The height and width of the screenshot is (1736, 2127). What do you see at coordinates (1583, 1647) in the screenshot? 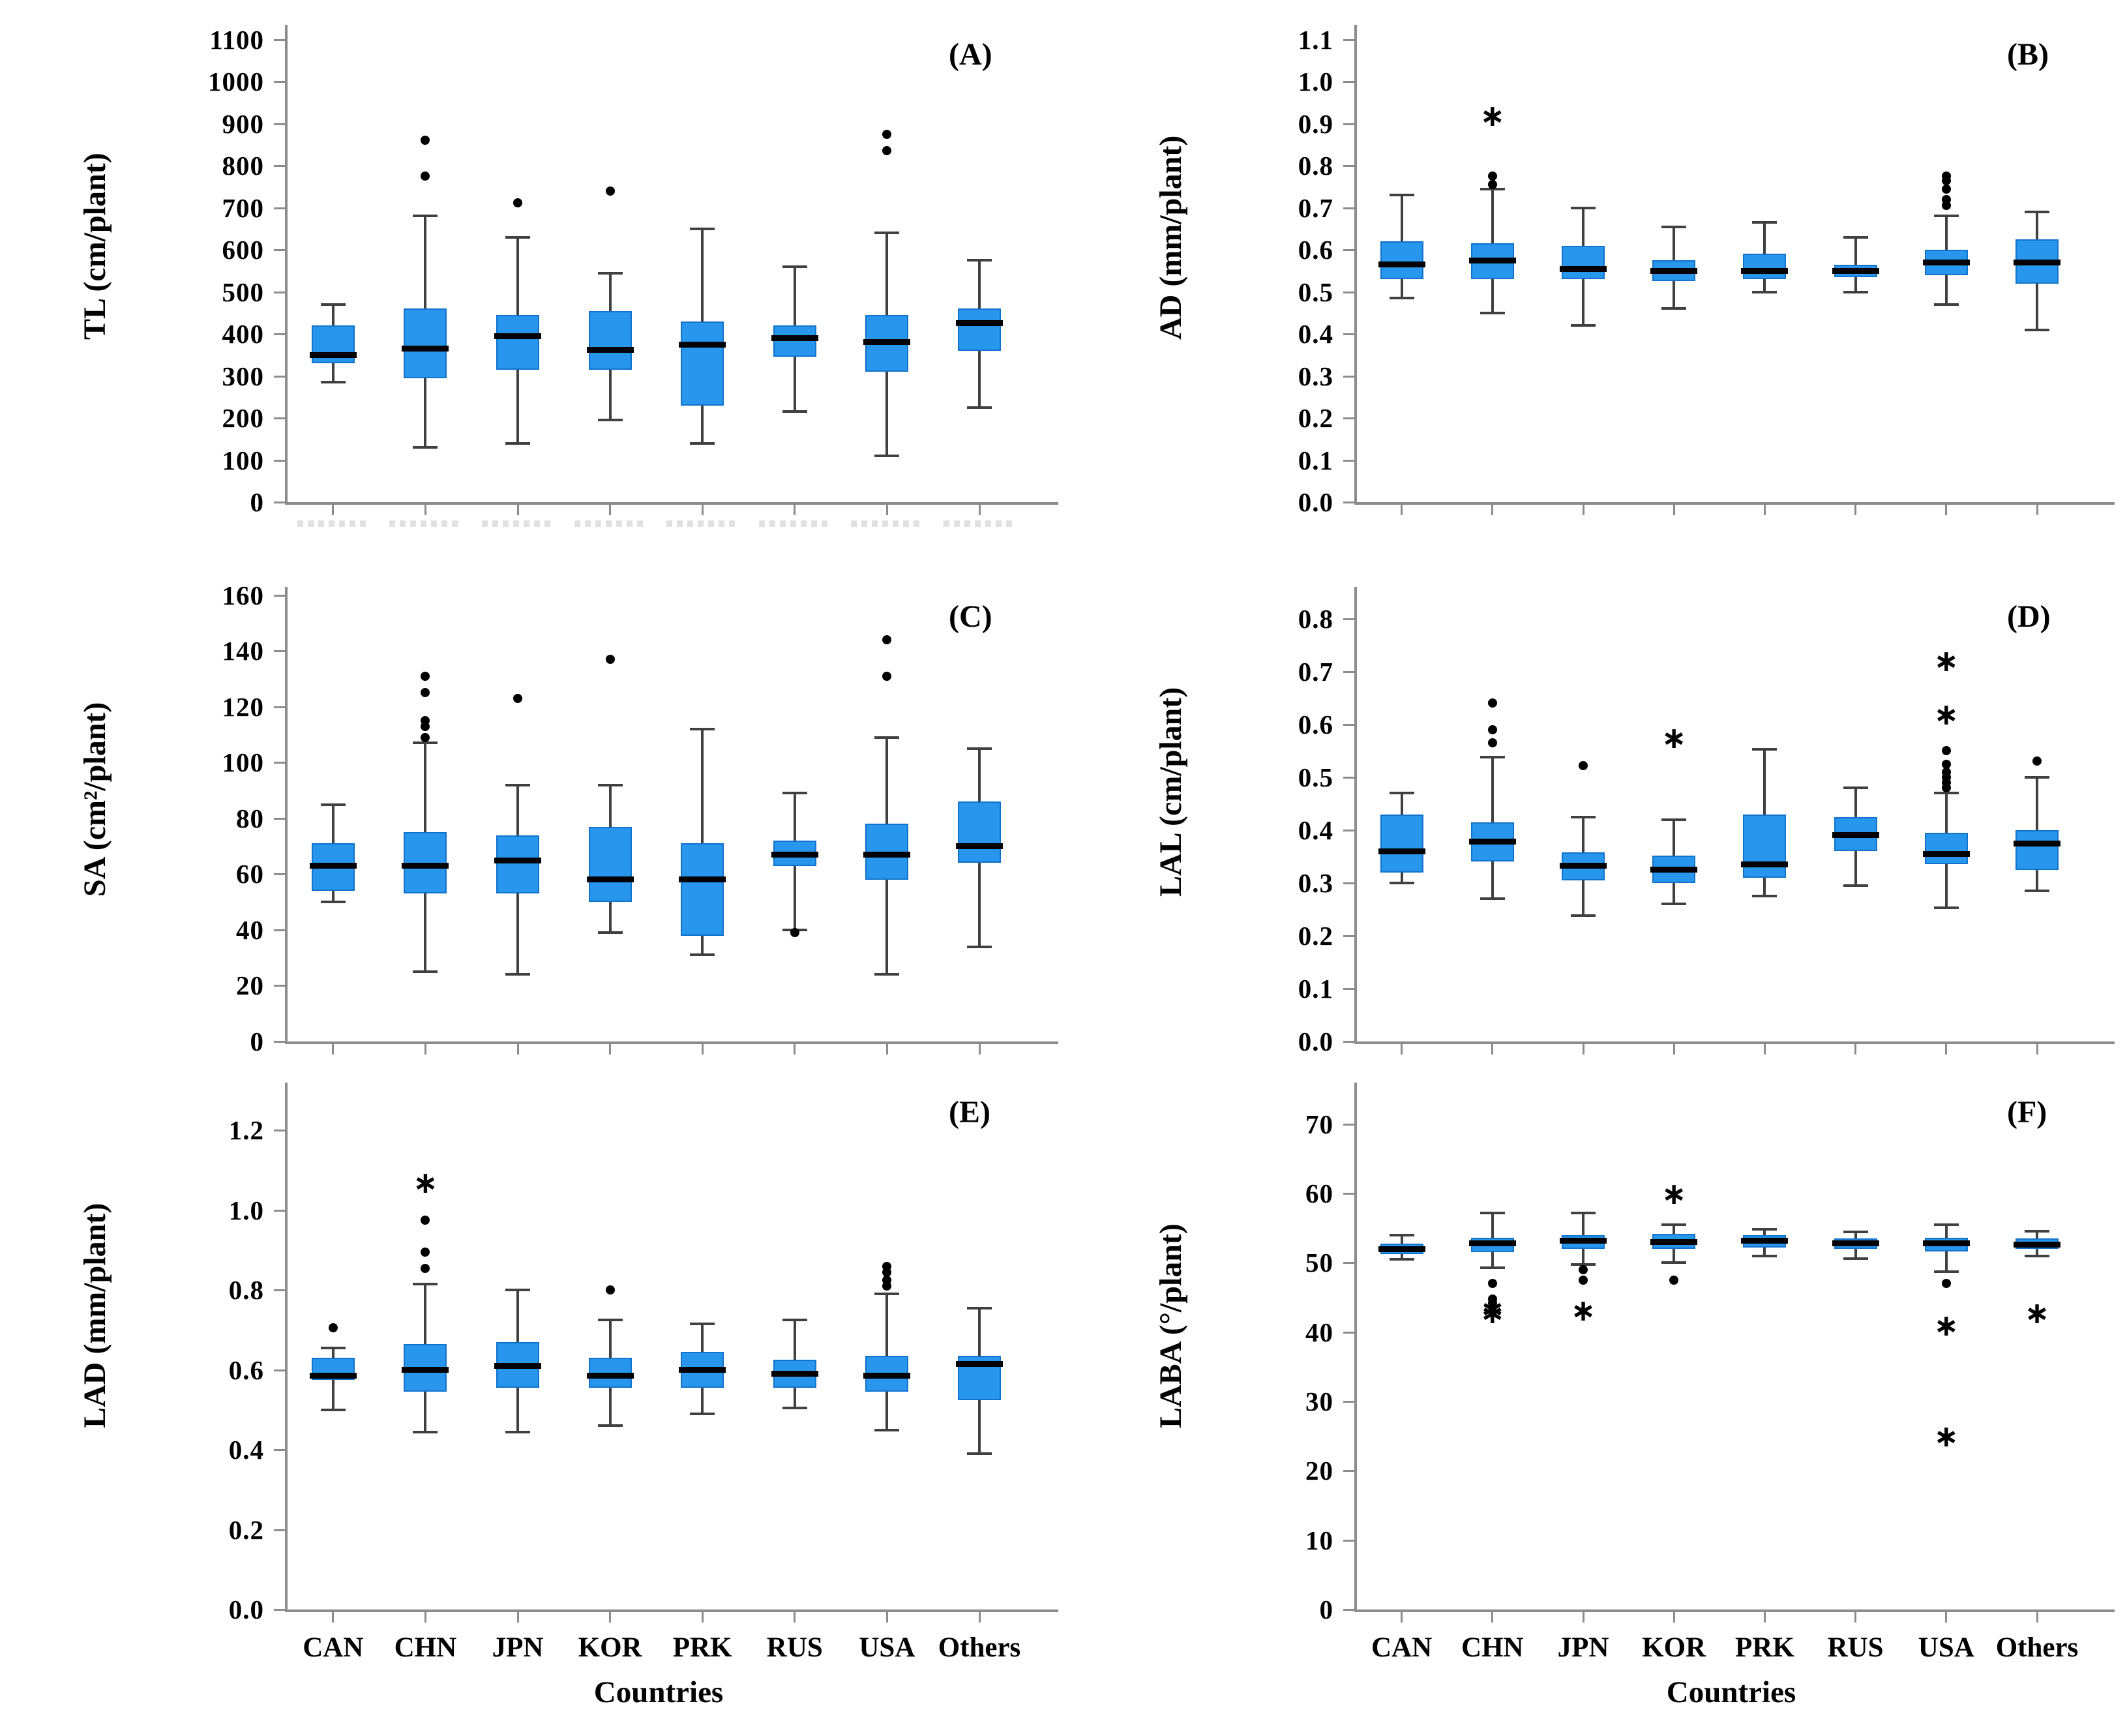
I see `x-tick-label-JPN: JPN` at bounding box center [1583, 1647].